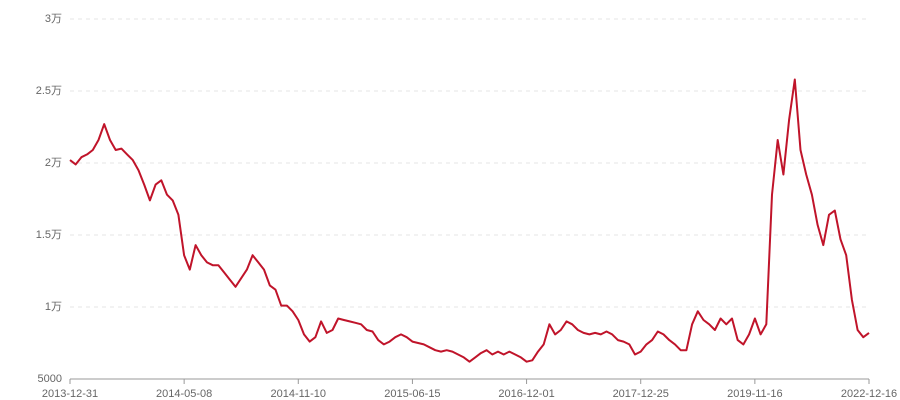  What do you see at coordinates (49, 235) in the screenshot?
I see `y-tick-label: 1.5万` at bounding box center [49, 235].